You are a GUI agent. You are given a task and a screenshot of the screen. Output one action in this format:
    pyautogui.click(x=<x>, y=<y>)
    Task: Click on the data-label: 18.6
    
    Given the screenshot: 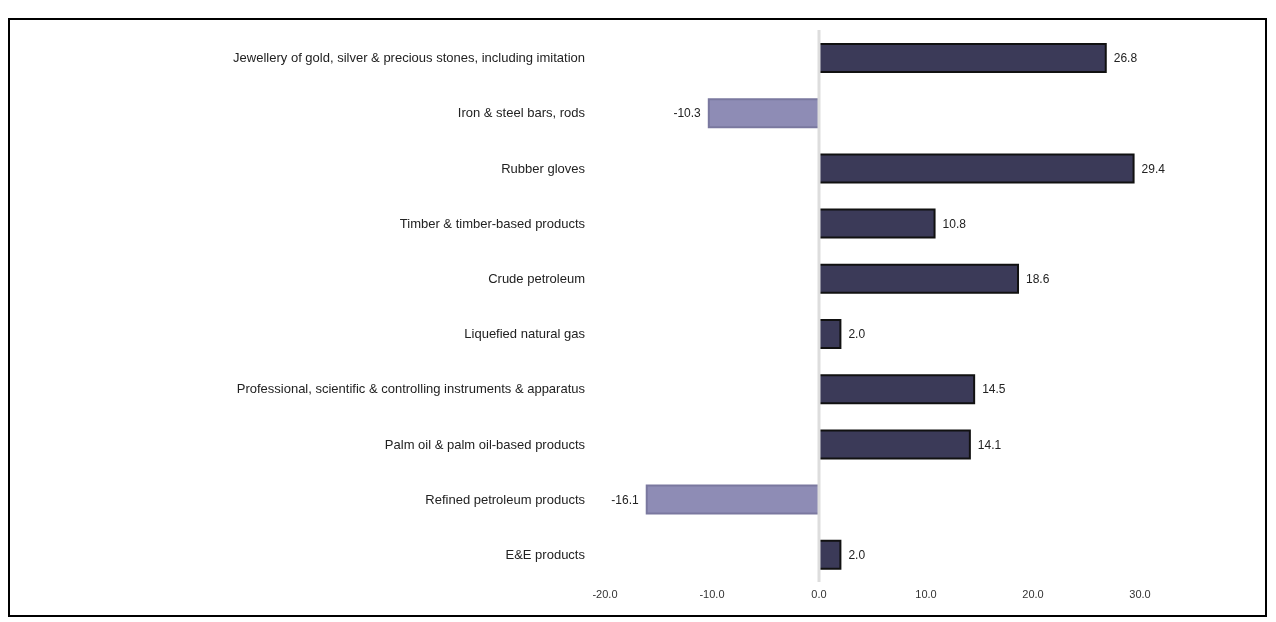 What is the action you would take?
    pyautogui.click(x=1038, y=279)
    